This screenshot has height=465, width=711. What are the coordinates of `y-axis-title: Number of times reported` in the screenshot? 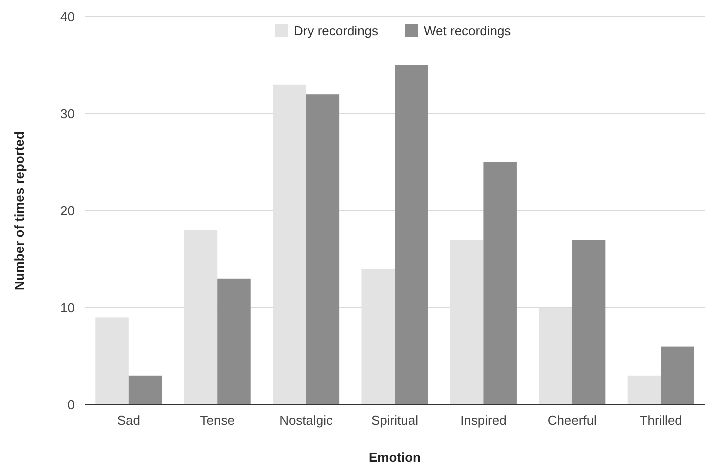 It's located at (19, 210).